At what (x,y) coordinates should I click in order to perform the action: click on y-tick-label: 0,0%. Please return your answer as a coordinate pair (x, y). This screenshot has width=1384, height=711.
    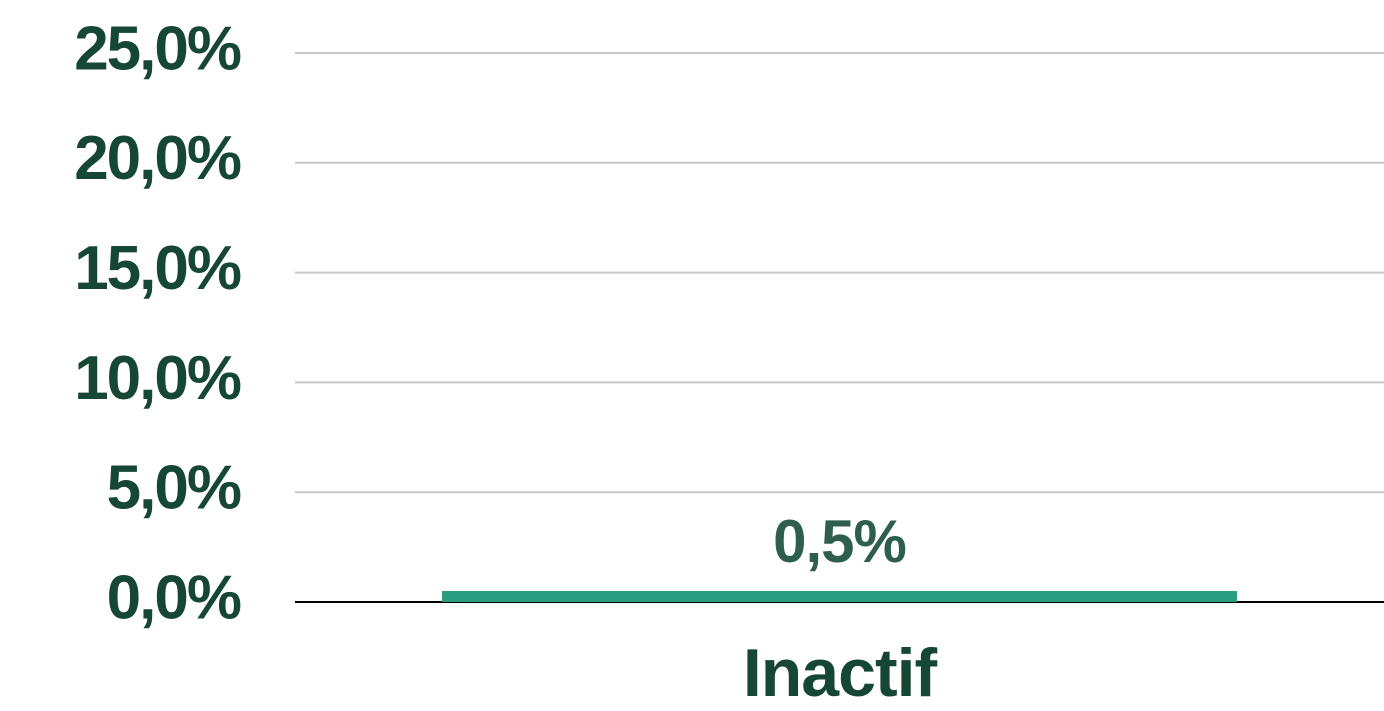
    Looking at the image, I should click on (174, 597).